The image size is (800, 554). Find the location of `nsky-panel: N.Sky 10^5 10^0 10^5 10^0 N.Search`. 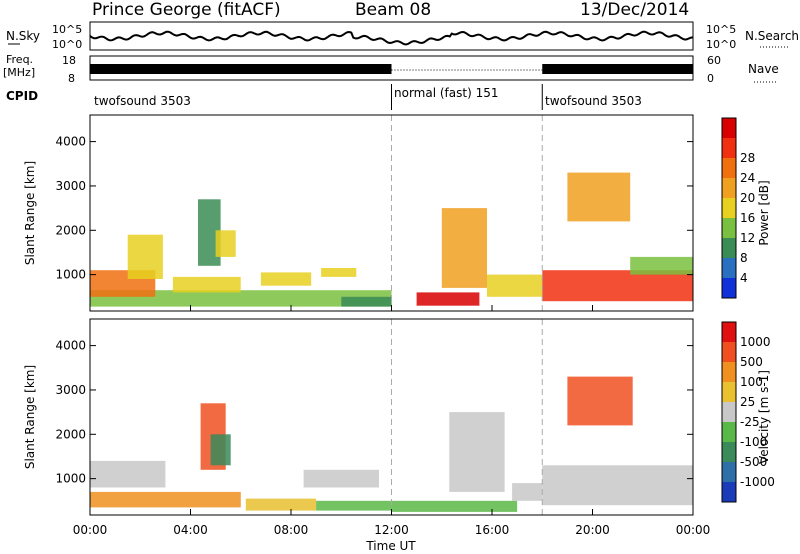

nsky-panel: N.Sky 10^5 10^0 10^5 10^0 N.Search is located at coordinates (402, 36).